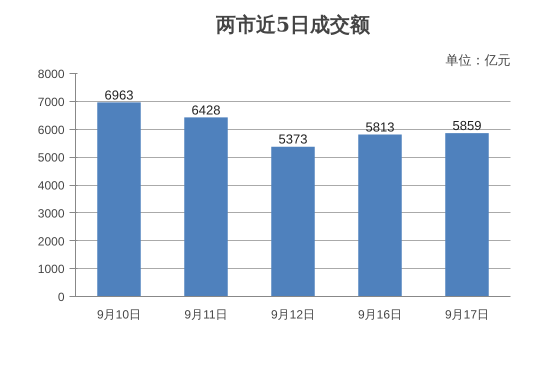  I want to click on y-tick-label: 7000, so click(51, 101).